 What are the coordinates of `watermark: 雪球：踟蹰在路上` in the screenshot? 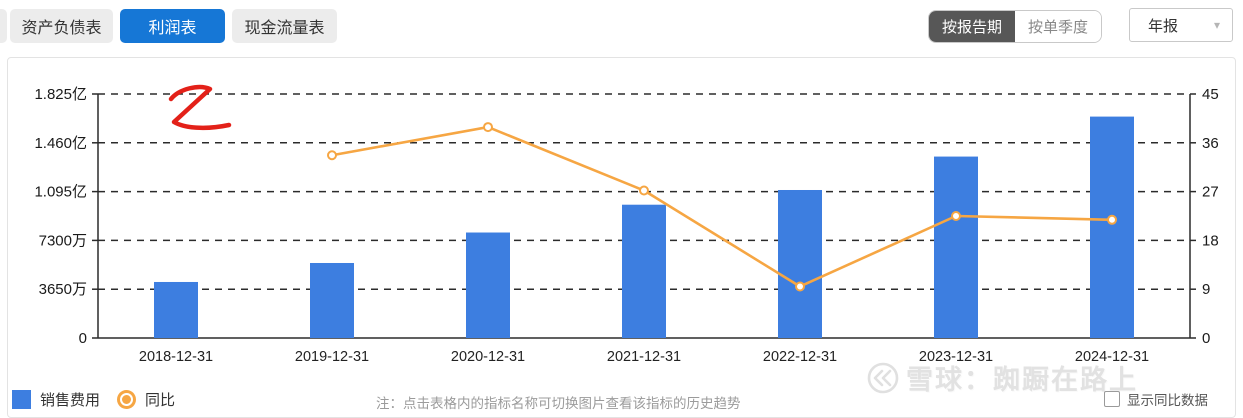 It's located at (1002, 377).